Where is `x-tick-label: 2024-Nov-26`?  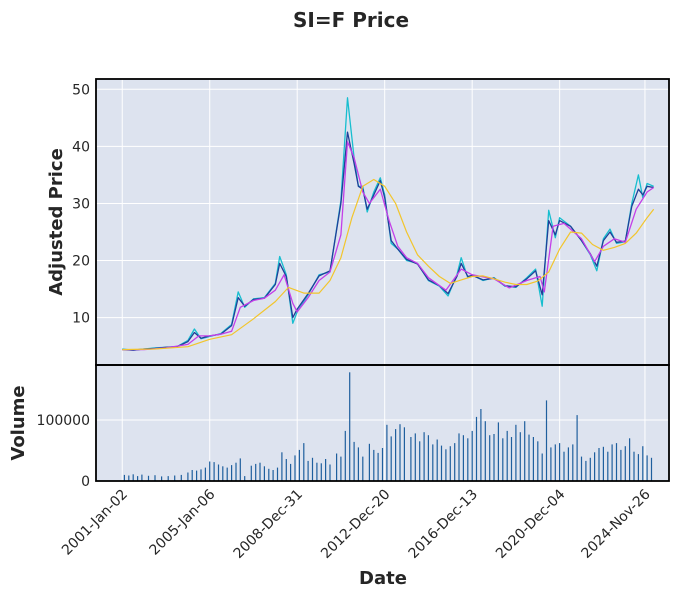
x-tick-label: 2024-Nov-26 is located at coordinates (615, 523).